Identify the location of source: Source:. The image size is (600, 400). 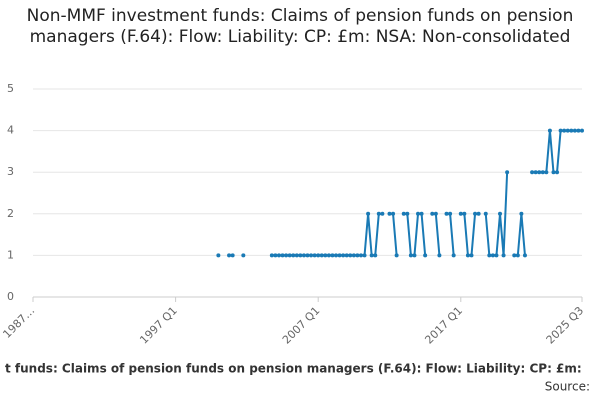
(567, 387).